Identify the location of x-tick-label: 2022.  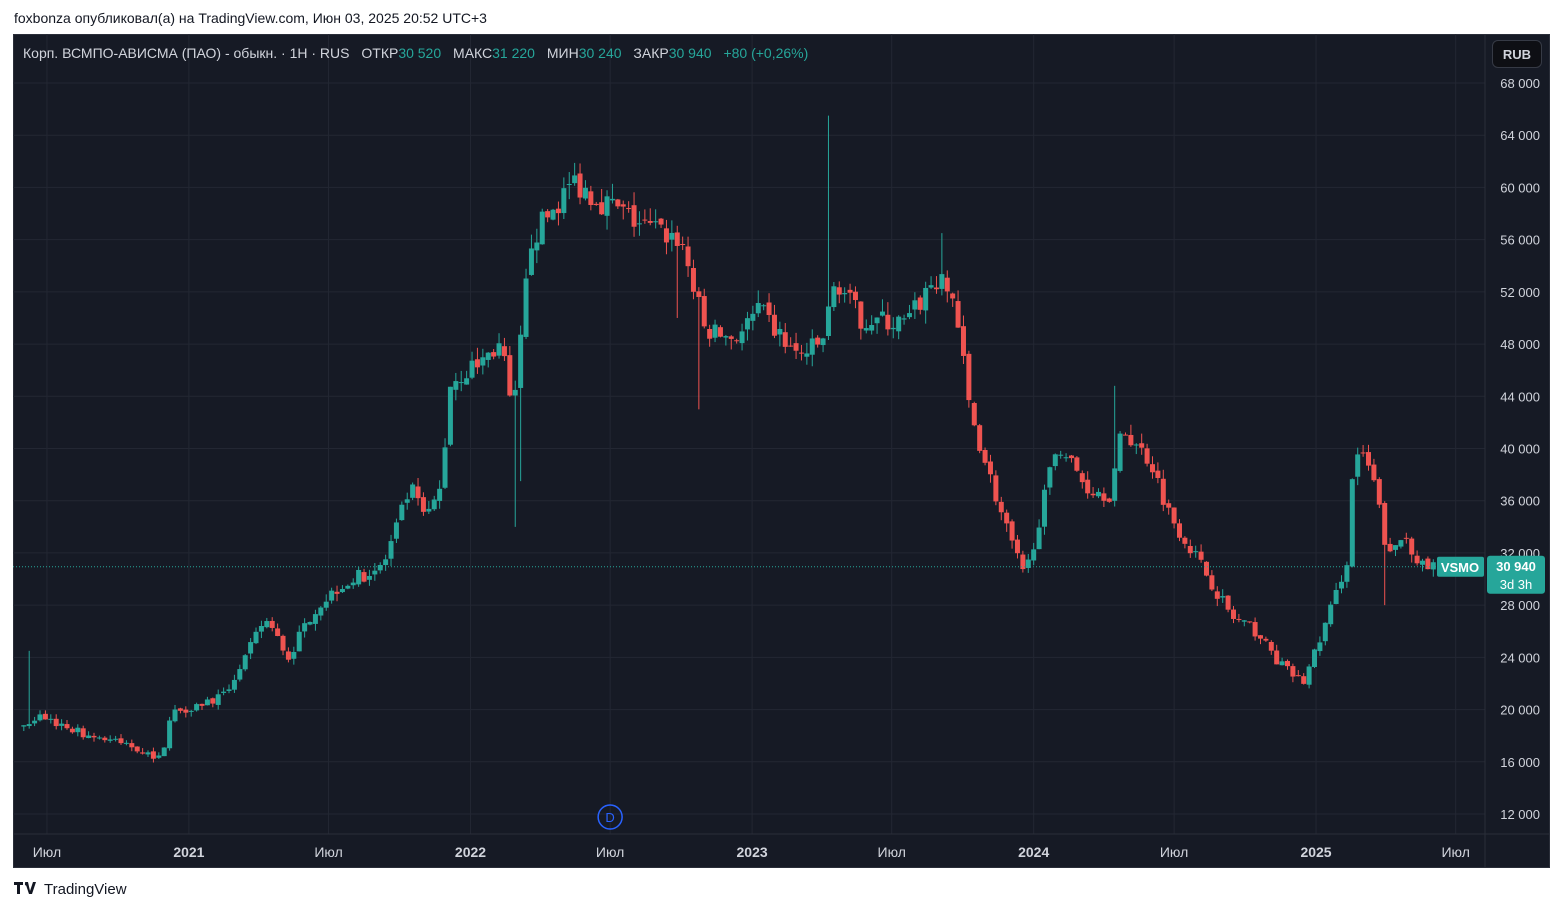
(470, 852).